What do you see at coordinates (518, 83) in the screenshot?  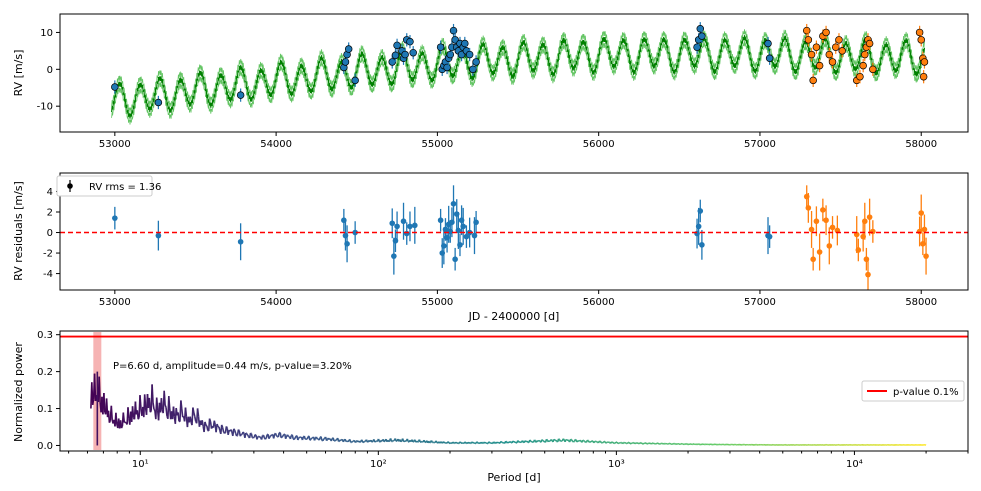 I see `model-lower-envelope` at bounding box center [518, 83].